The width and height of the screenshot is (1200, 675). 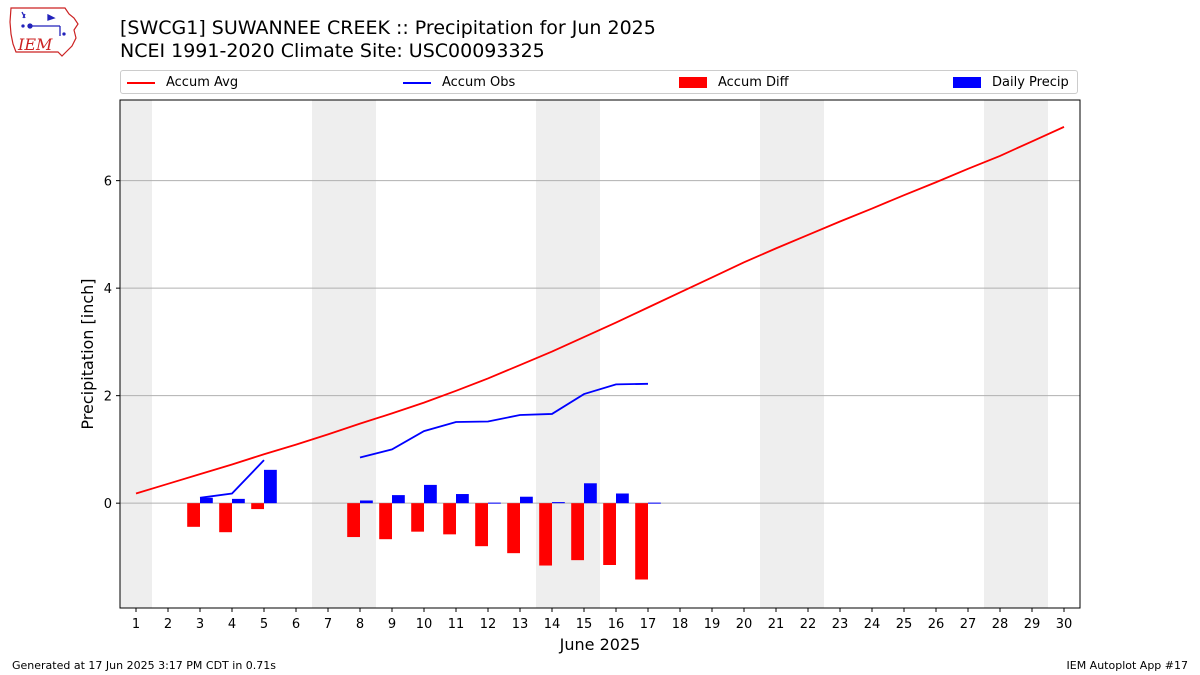 What do you see at coordinates (168, 624) in the screenshot?
I see `x-tick-label: 2` at bounding box center [168, 624].